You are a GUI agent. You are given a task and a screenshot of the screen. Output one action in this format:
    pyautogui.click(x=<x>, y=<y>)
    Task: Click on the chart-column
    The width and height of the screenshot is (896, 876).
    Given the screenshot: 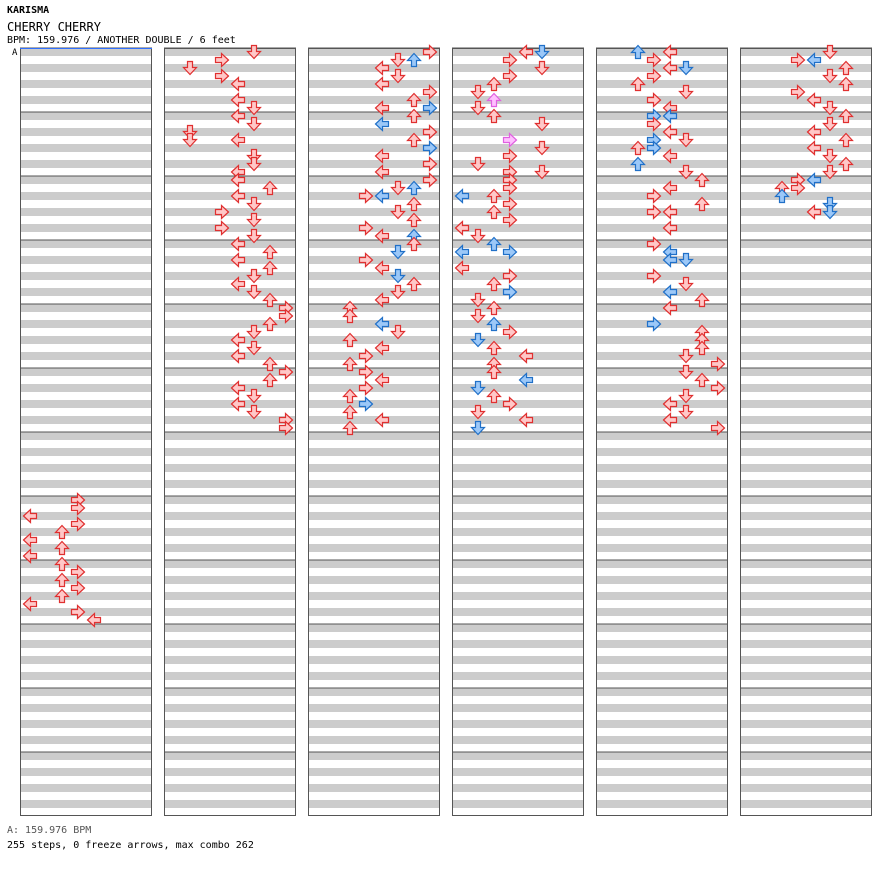 What is the action you would take?
    pyautogui.click(x=374, y=431)
    